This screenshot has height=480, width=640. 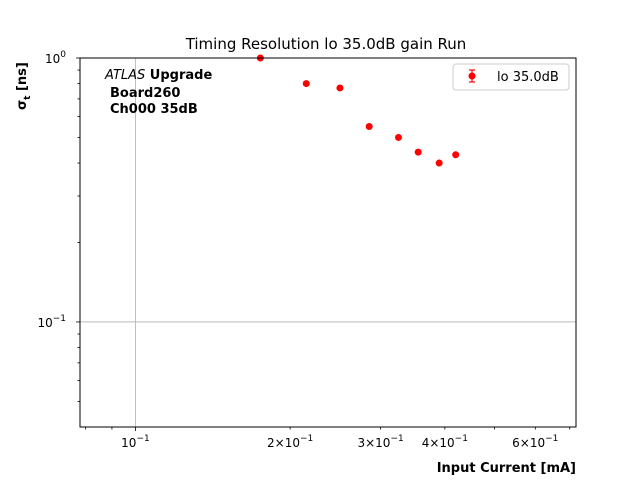 I want to click on annotation-channel: Ch000 35dB, so click(x=154, y=109).